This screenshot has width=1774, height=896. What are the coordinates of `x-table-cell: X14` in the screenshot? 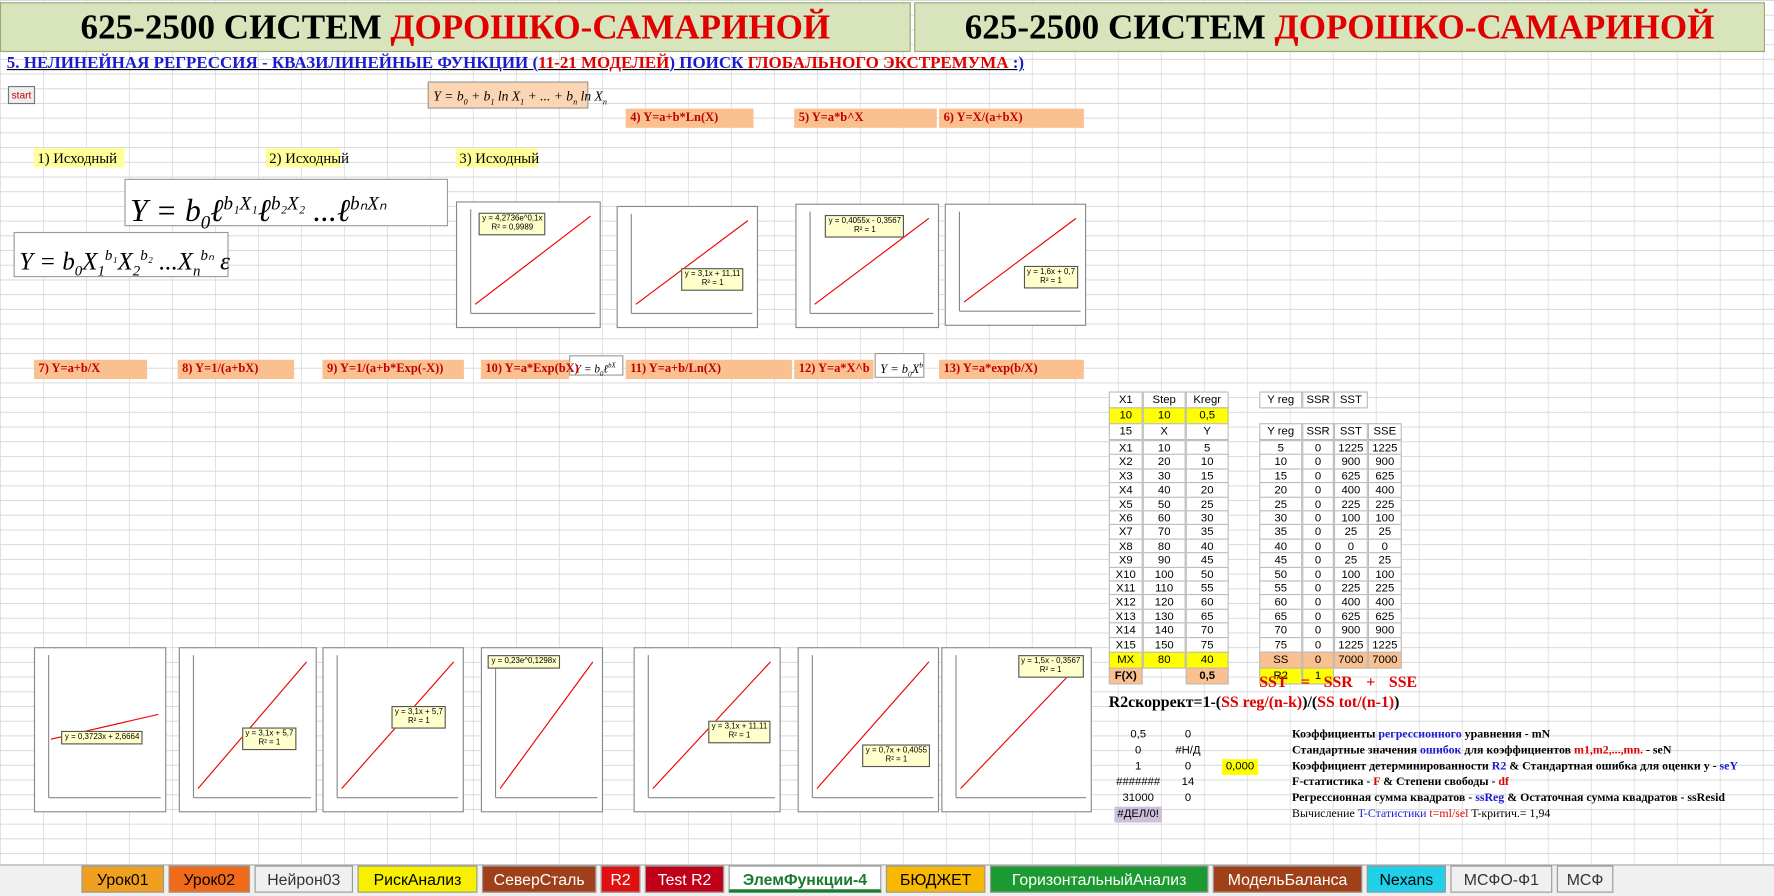 It's located at (1125, 631).